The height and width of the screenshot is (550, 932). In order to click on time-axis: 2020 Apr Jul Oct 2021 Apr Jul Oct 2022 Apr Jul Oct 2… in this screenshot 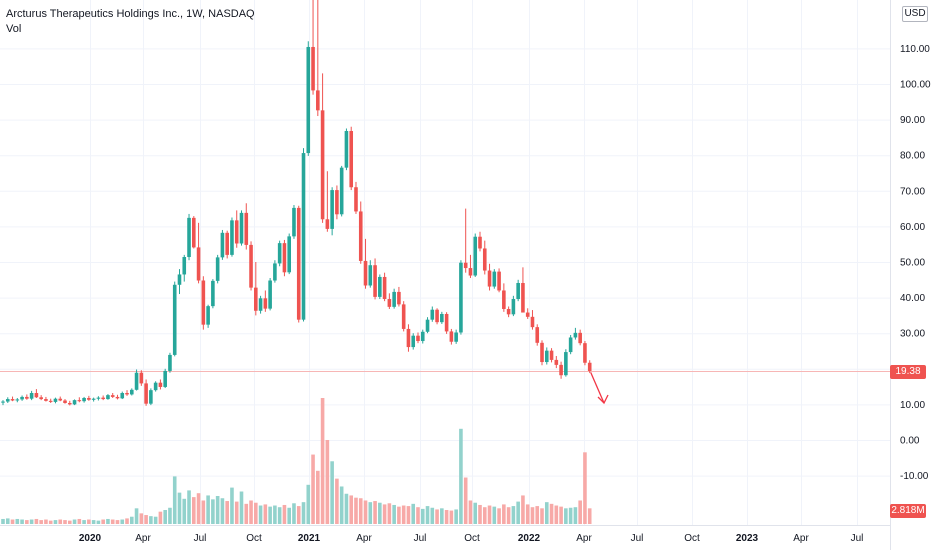, I will do `click(471, 538)`.